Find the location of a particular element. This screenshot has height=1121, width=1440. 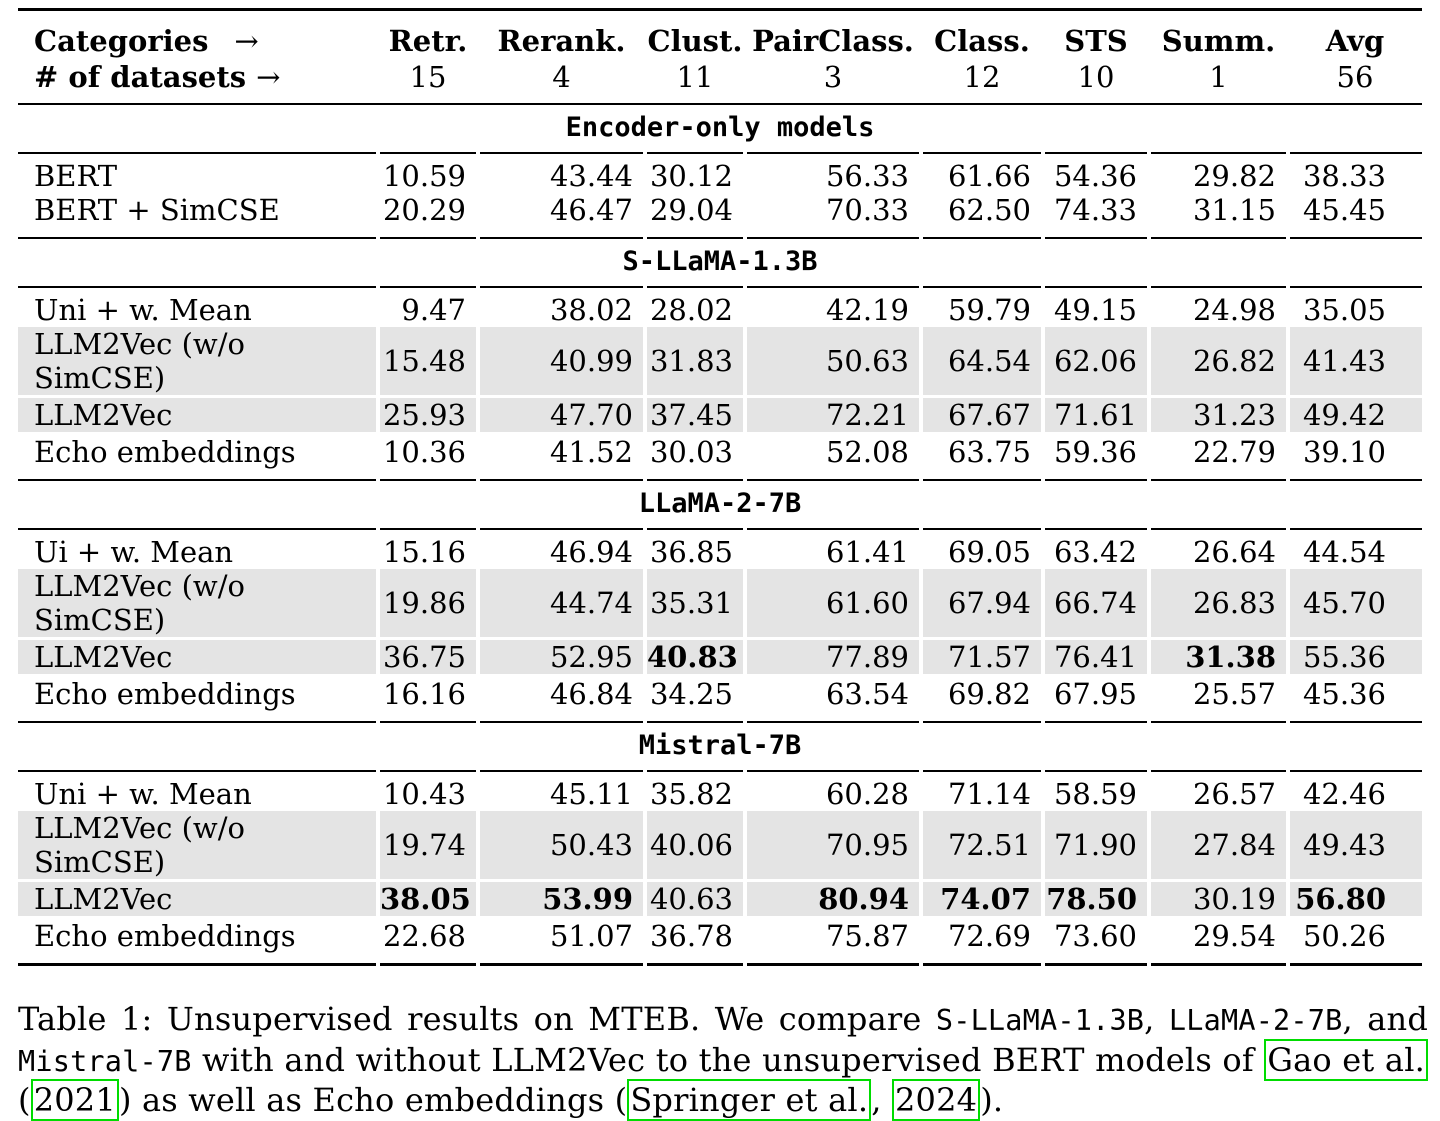

section-title-band: LLaMA-2-7B is located at coordinates (720, 504).